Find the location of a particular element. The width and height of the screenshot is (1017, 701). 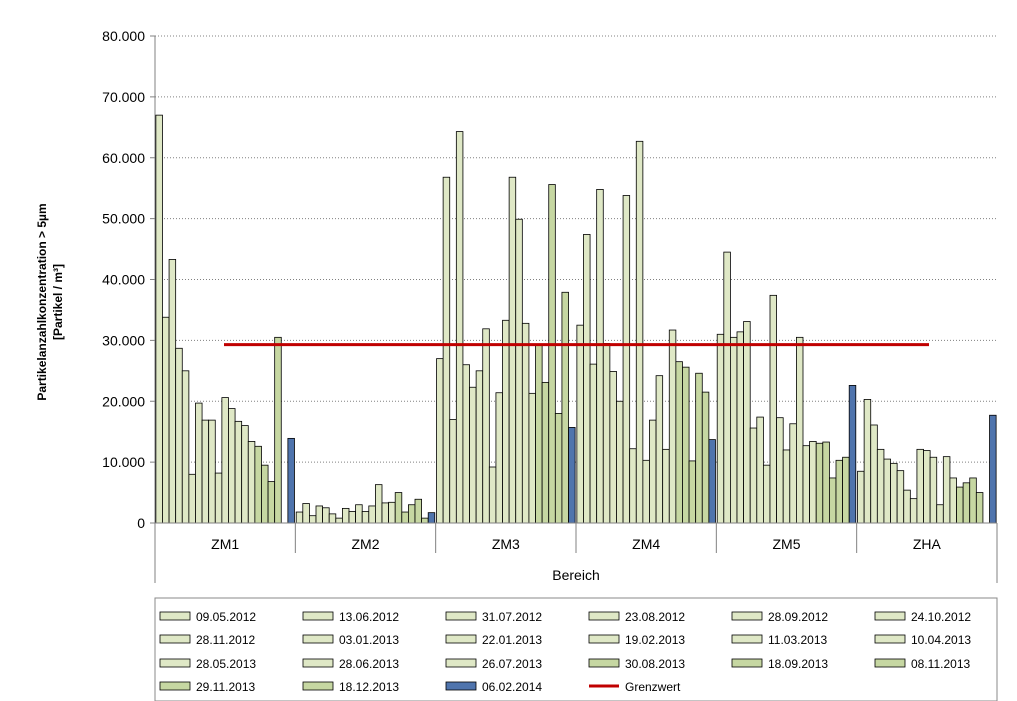

y-tick-label: 20.000 is located at coordinates (123, 401).